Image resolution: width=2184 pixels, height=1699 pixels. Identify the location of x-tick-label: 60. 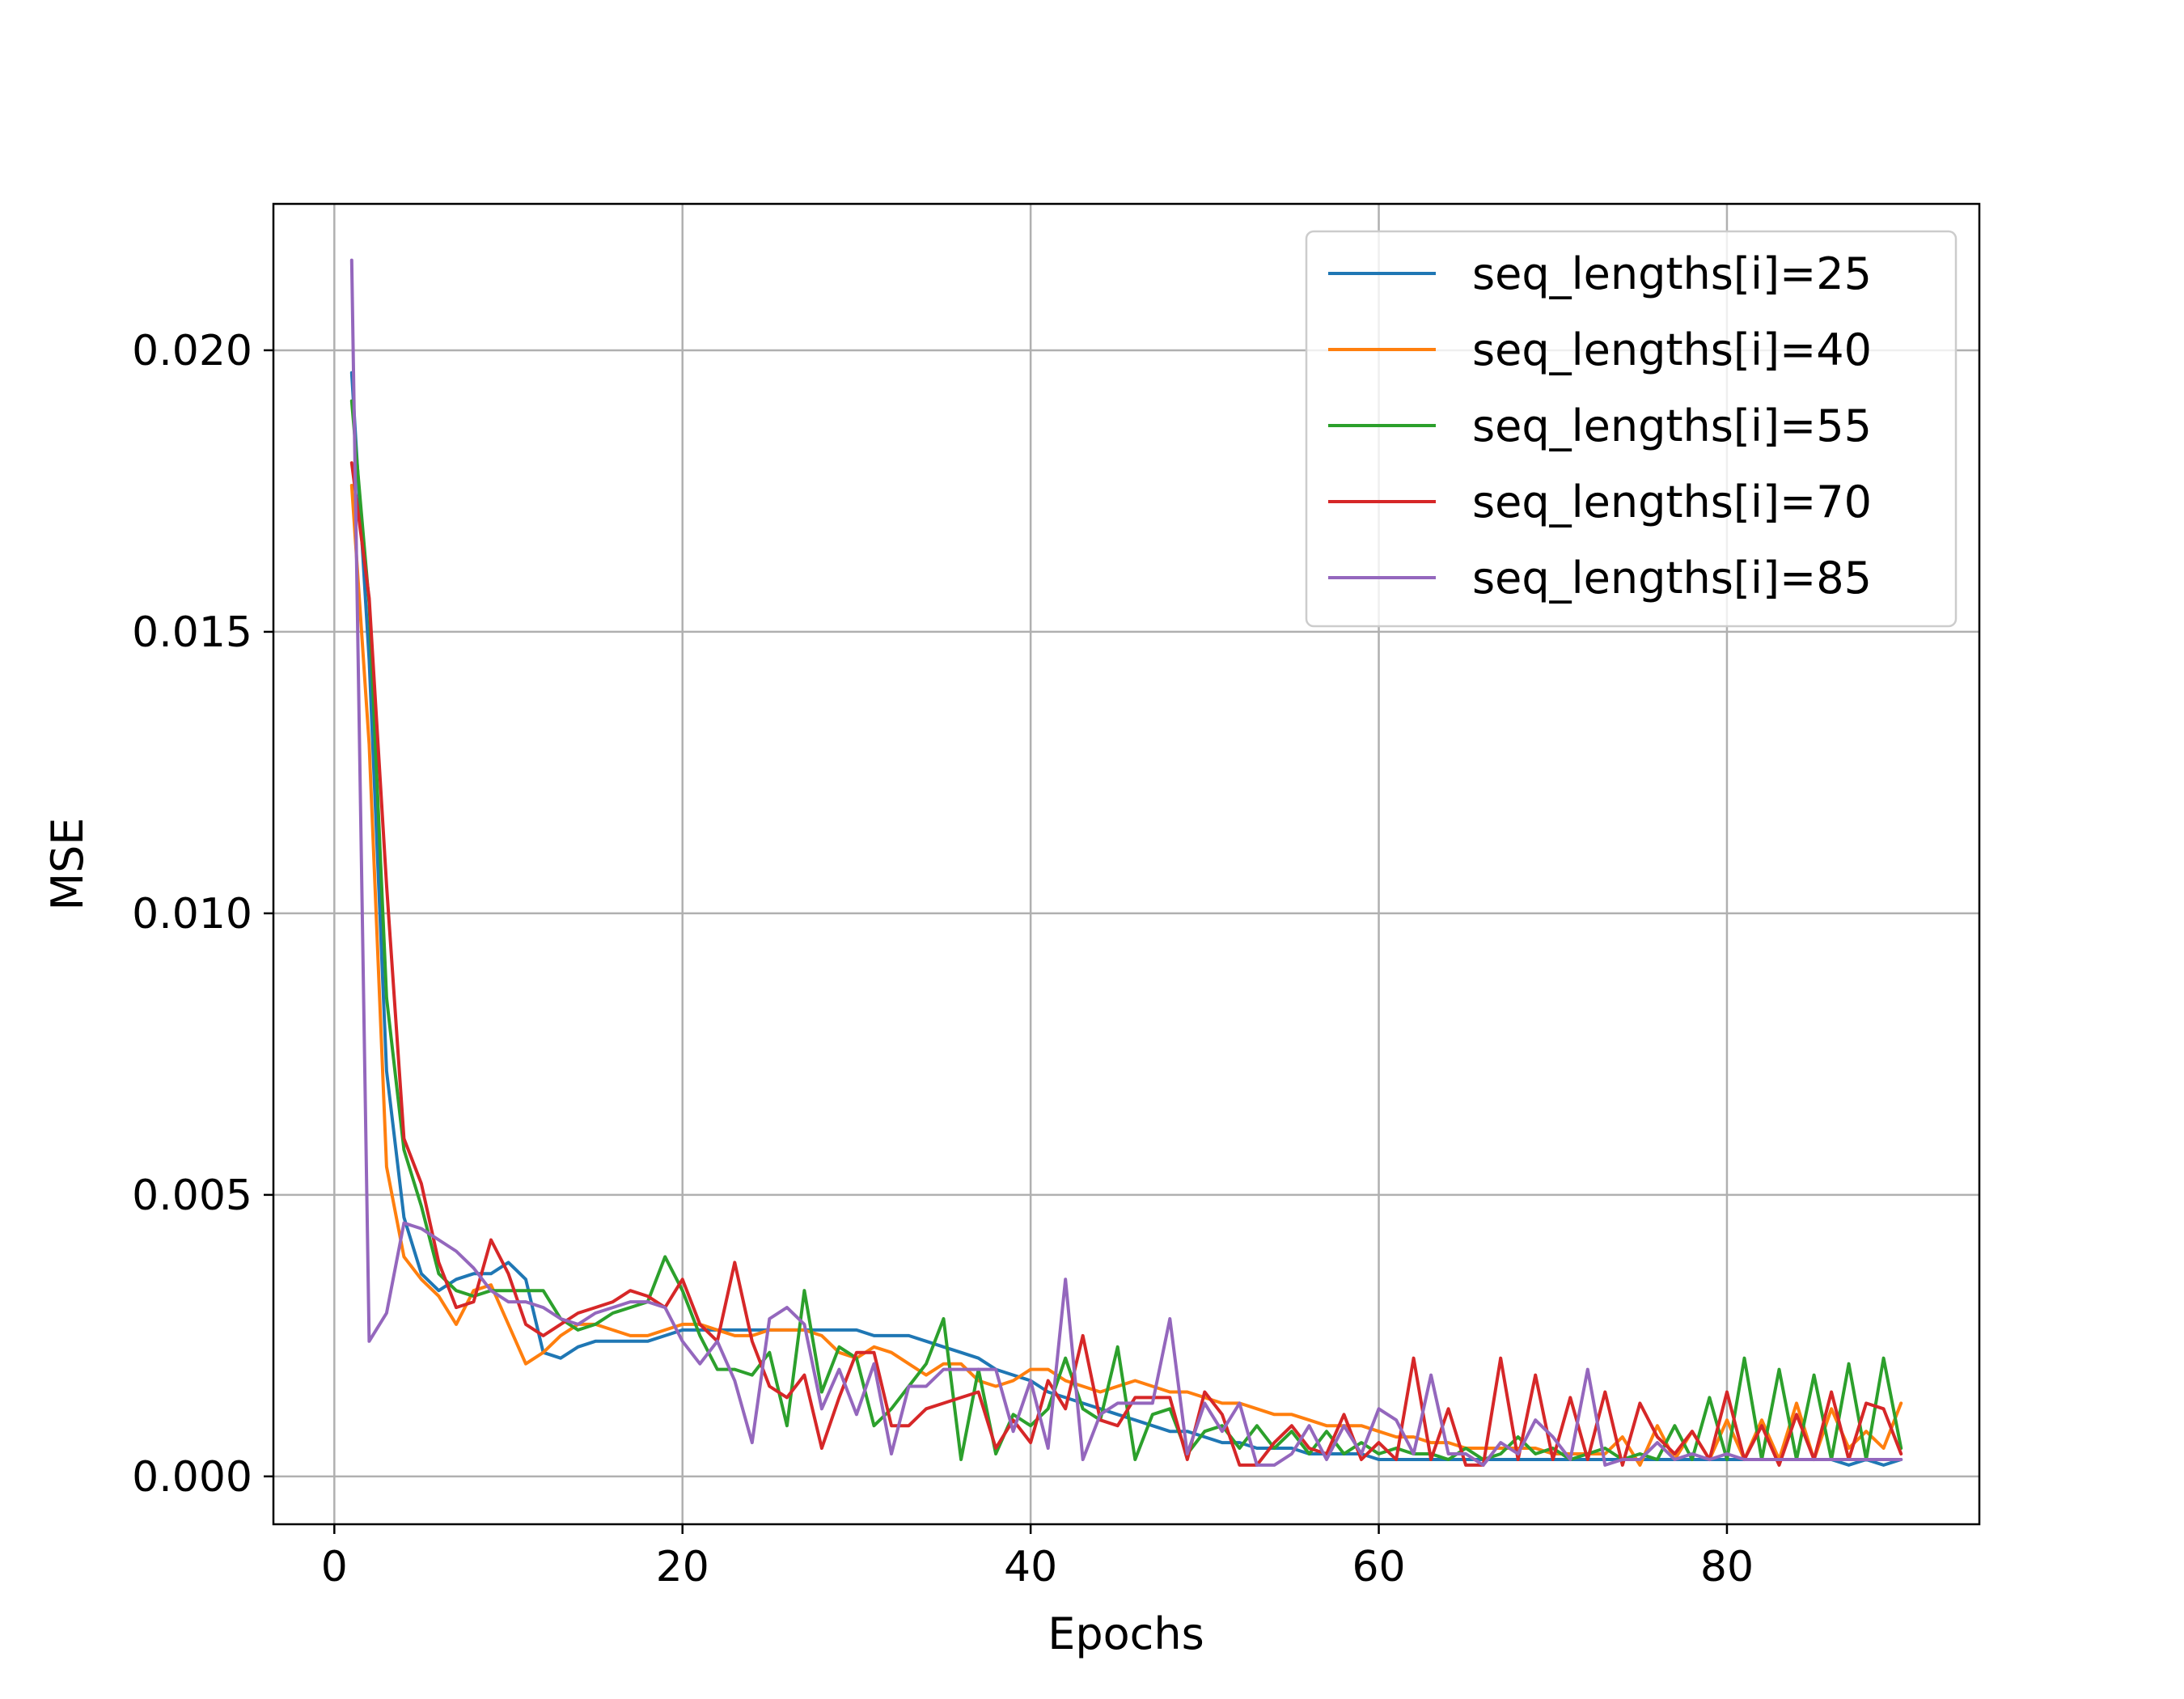
(1378, 1567).